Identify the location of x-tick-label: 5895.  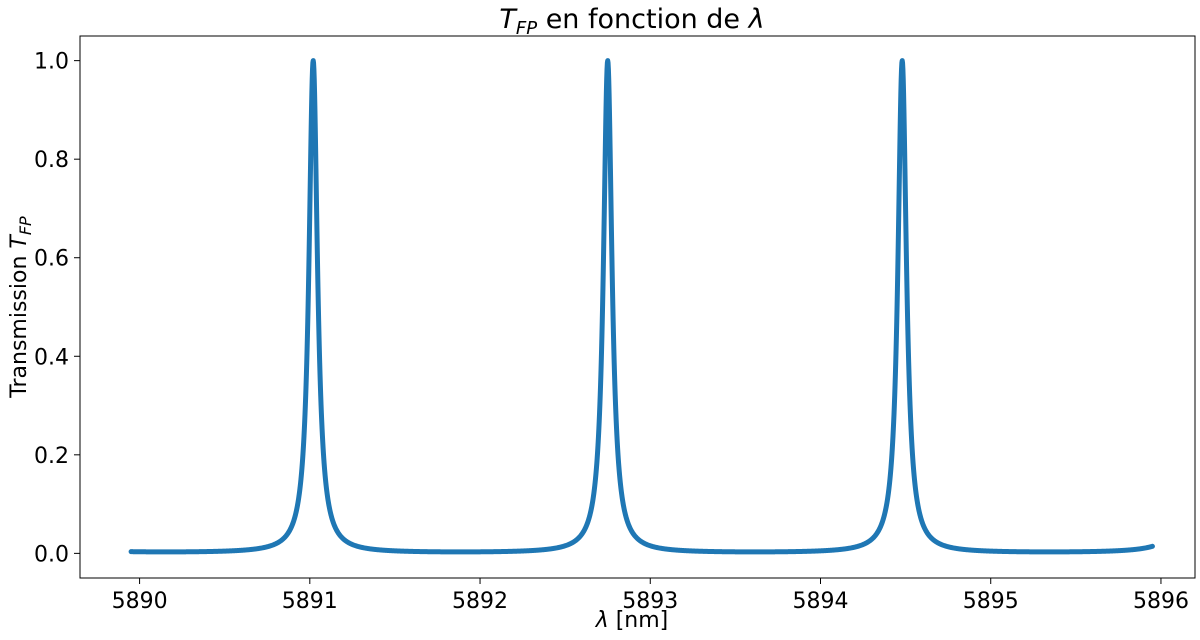
(991, 601).